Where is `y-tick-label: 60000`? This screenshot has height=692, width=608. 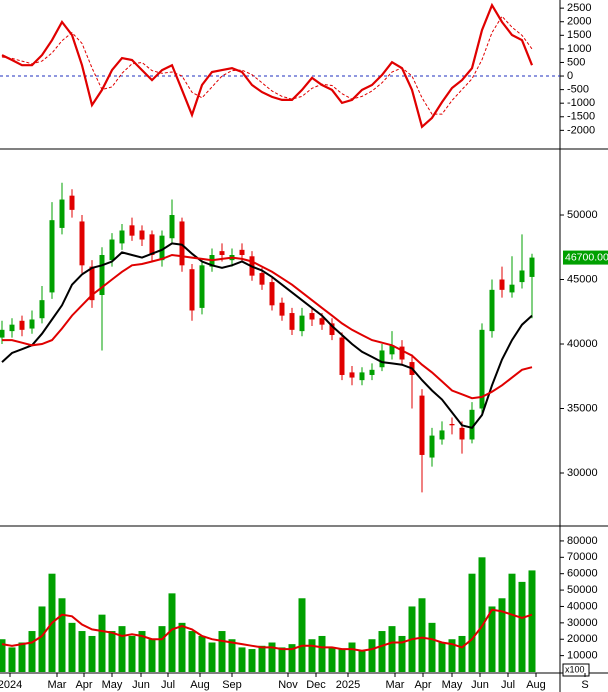 y-tick-label: 60000 is located at coordinates (582, 574).